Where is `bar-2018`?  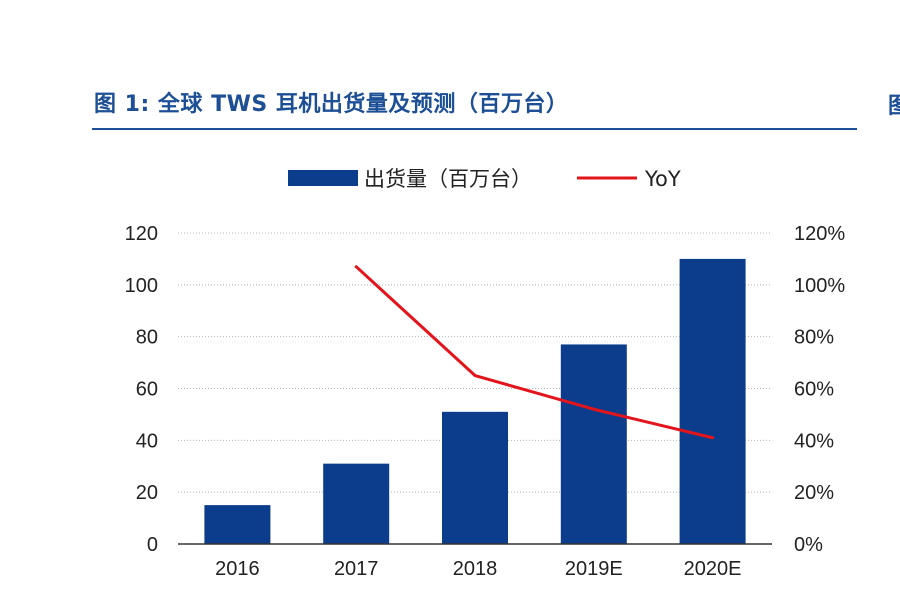 bar-2018 is located at coordinates (475, 477).